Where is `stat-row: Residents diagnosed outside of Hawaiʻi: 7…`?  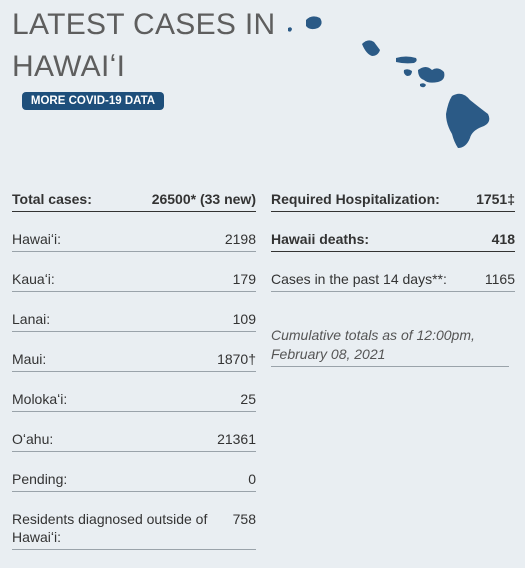
stat-row: Residents diagnosed outside of Hawaiʻi: 7… is located at coordinates (134, 530).